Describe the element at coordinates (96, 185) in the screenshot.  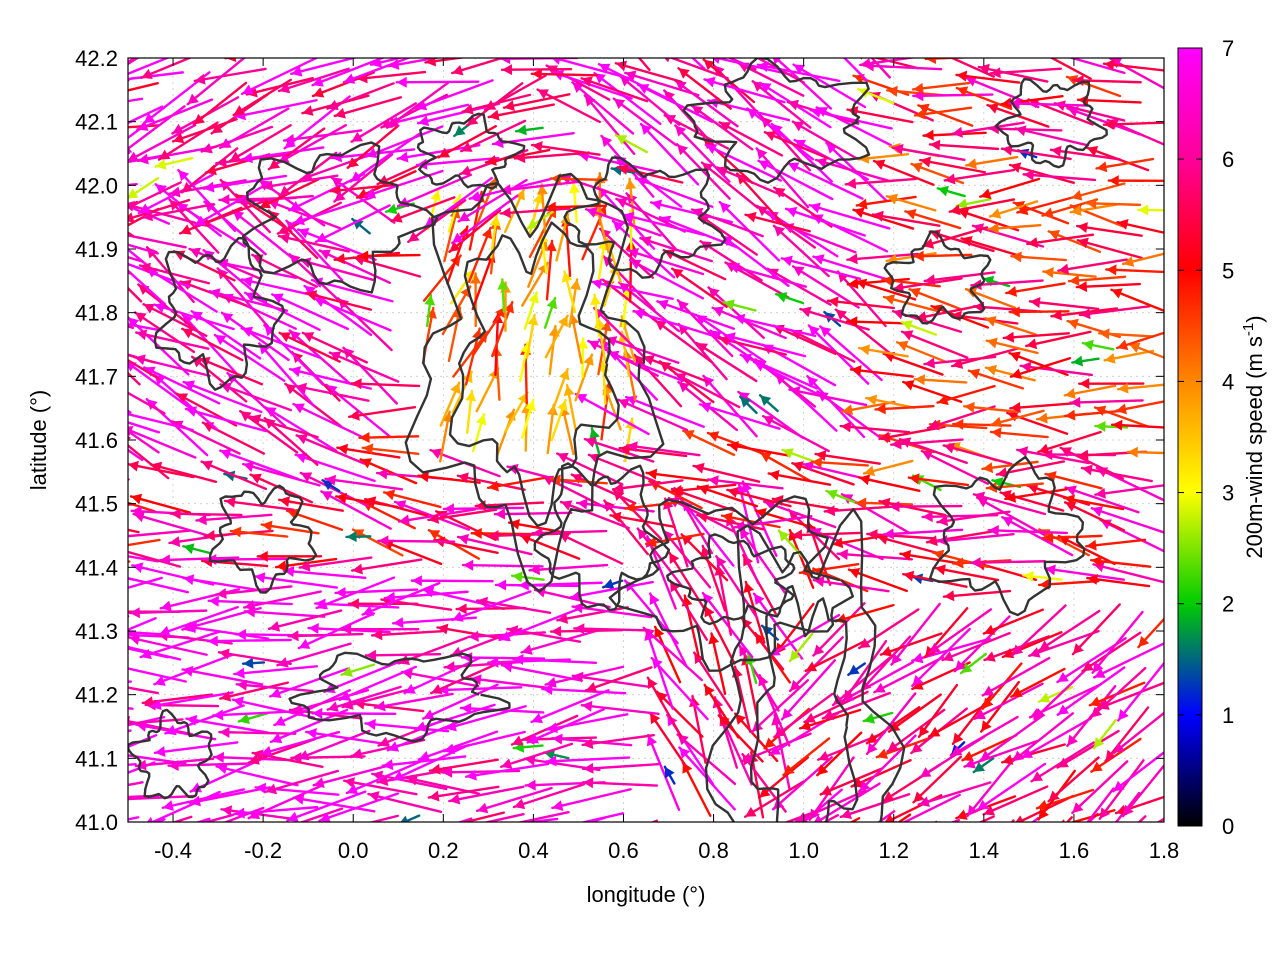
I see `y-tick-label: 42.0` at that location.